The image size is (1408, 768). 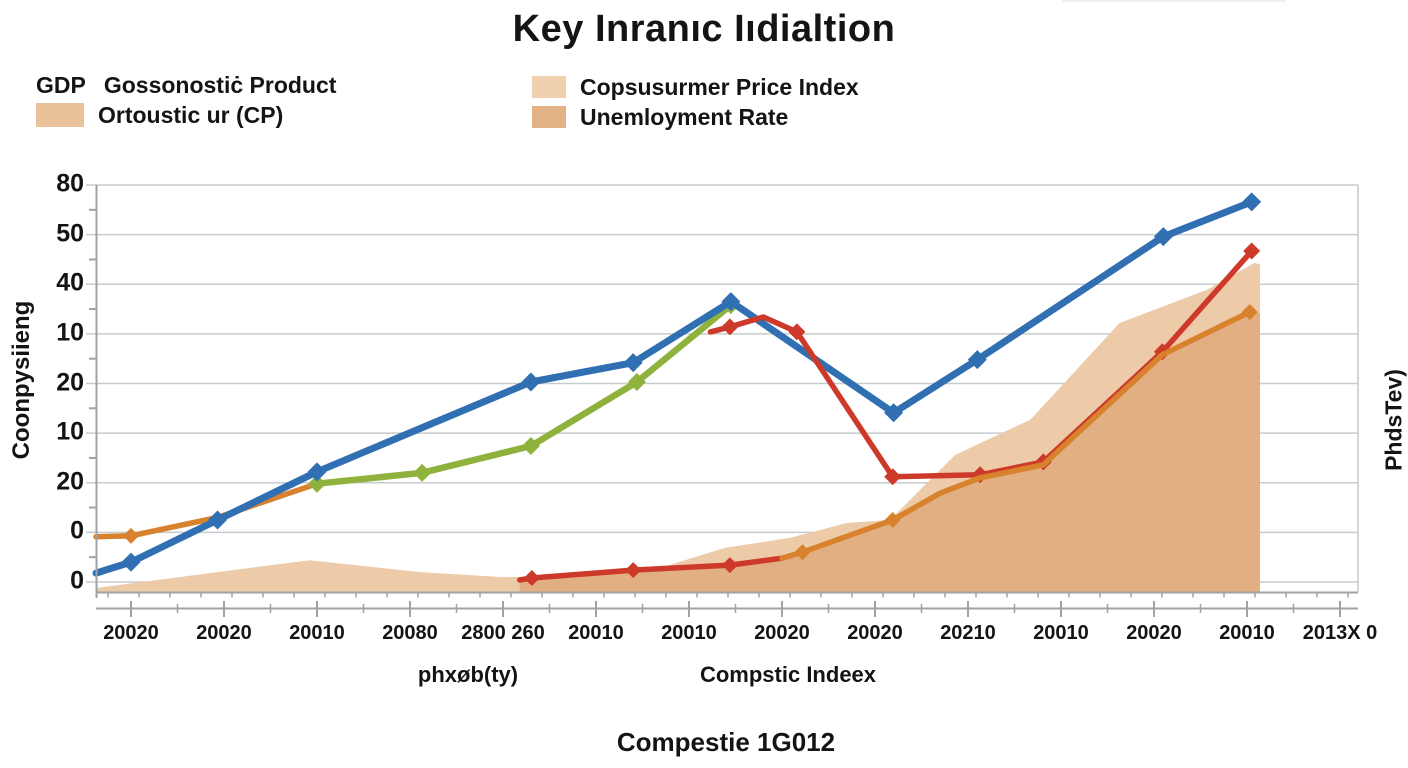 What do you see at coordinates (206, 510) in the screenshot?
I see `orange-left-line` at bounding box center [206, 510].